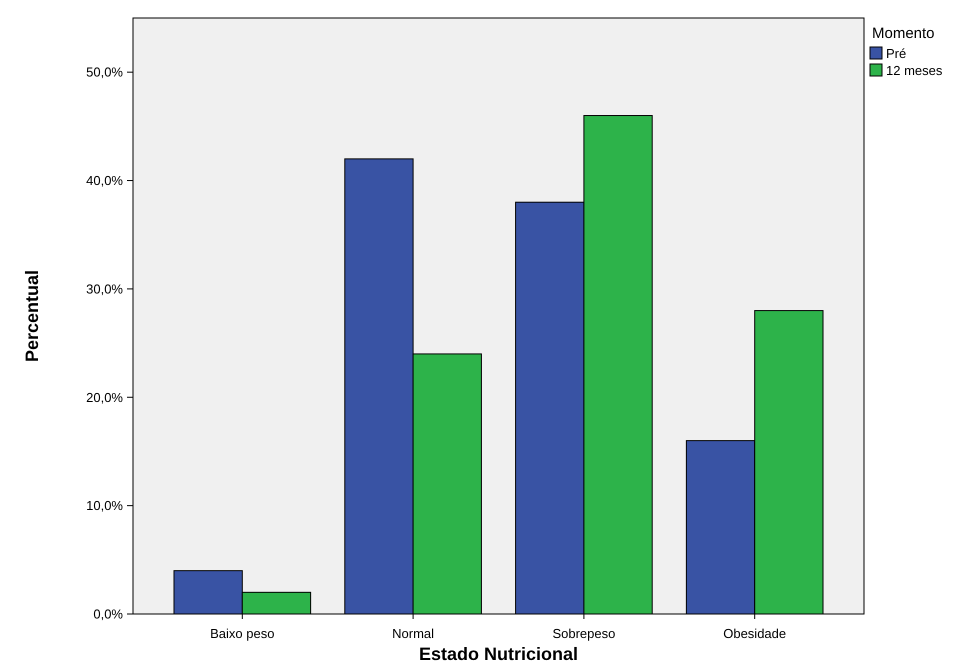  I want to click on y-tick-label: 0,0%, so click(108, 614).